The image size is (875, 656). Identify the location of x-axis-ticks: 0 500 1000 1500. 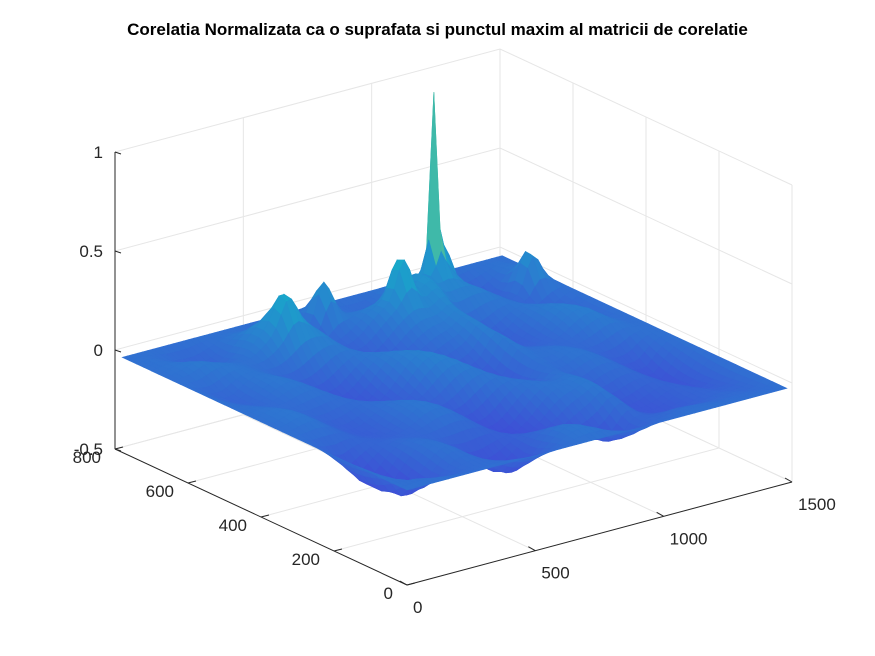
(617, 547).